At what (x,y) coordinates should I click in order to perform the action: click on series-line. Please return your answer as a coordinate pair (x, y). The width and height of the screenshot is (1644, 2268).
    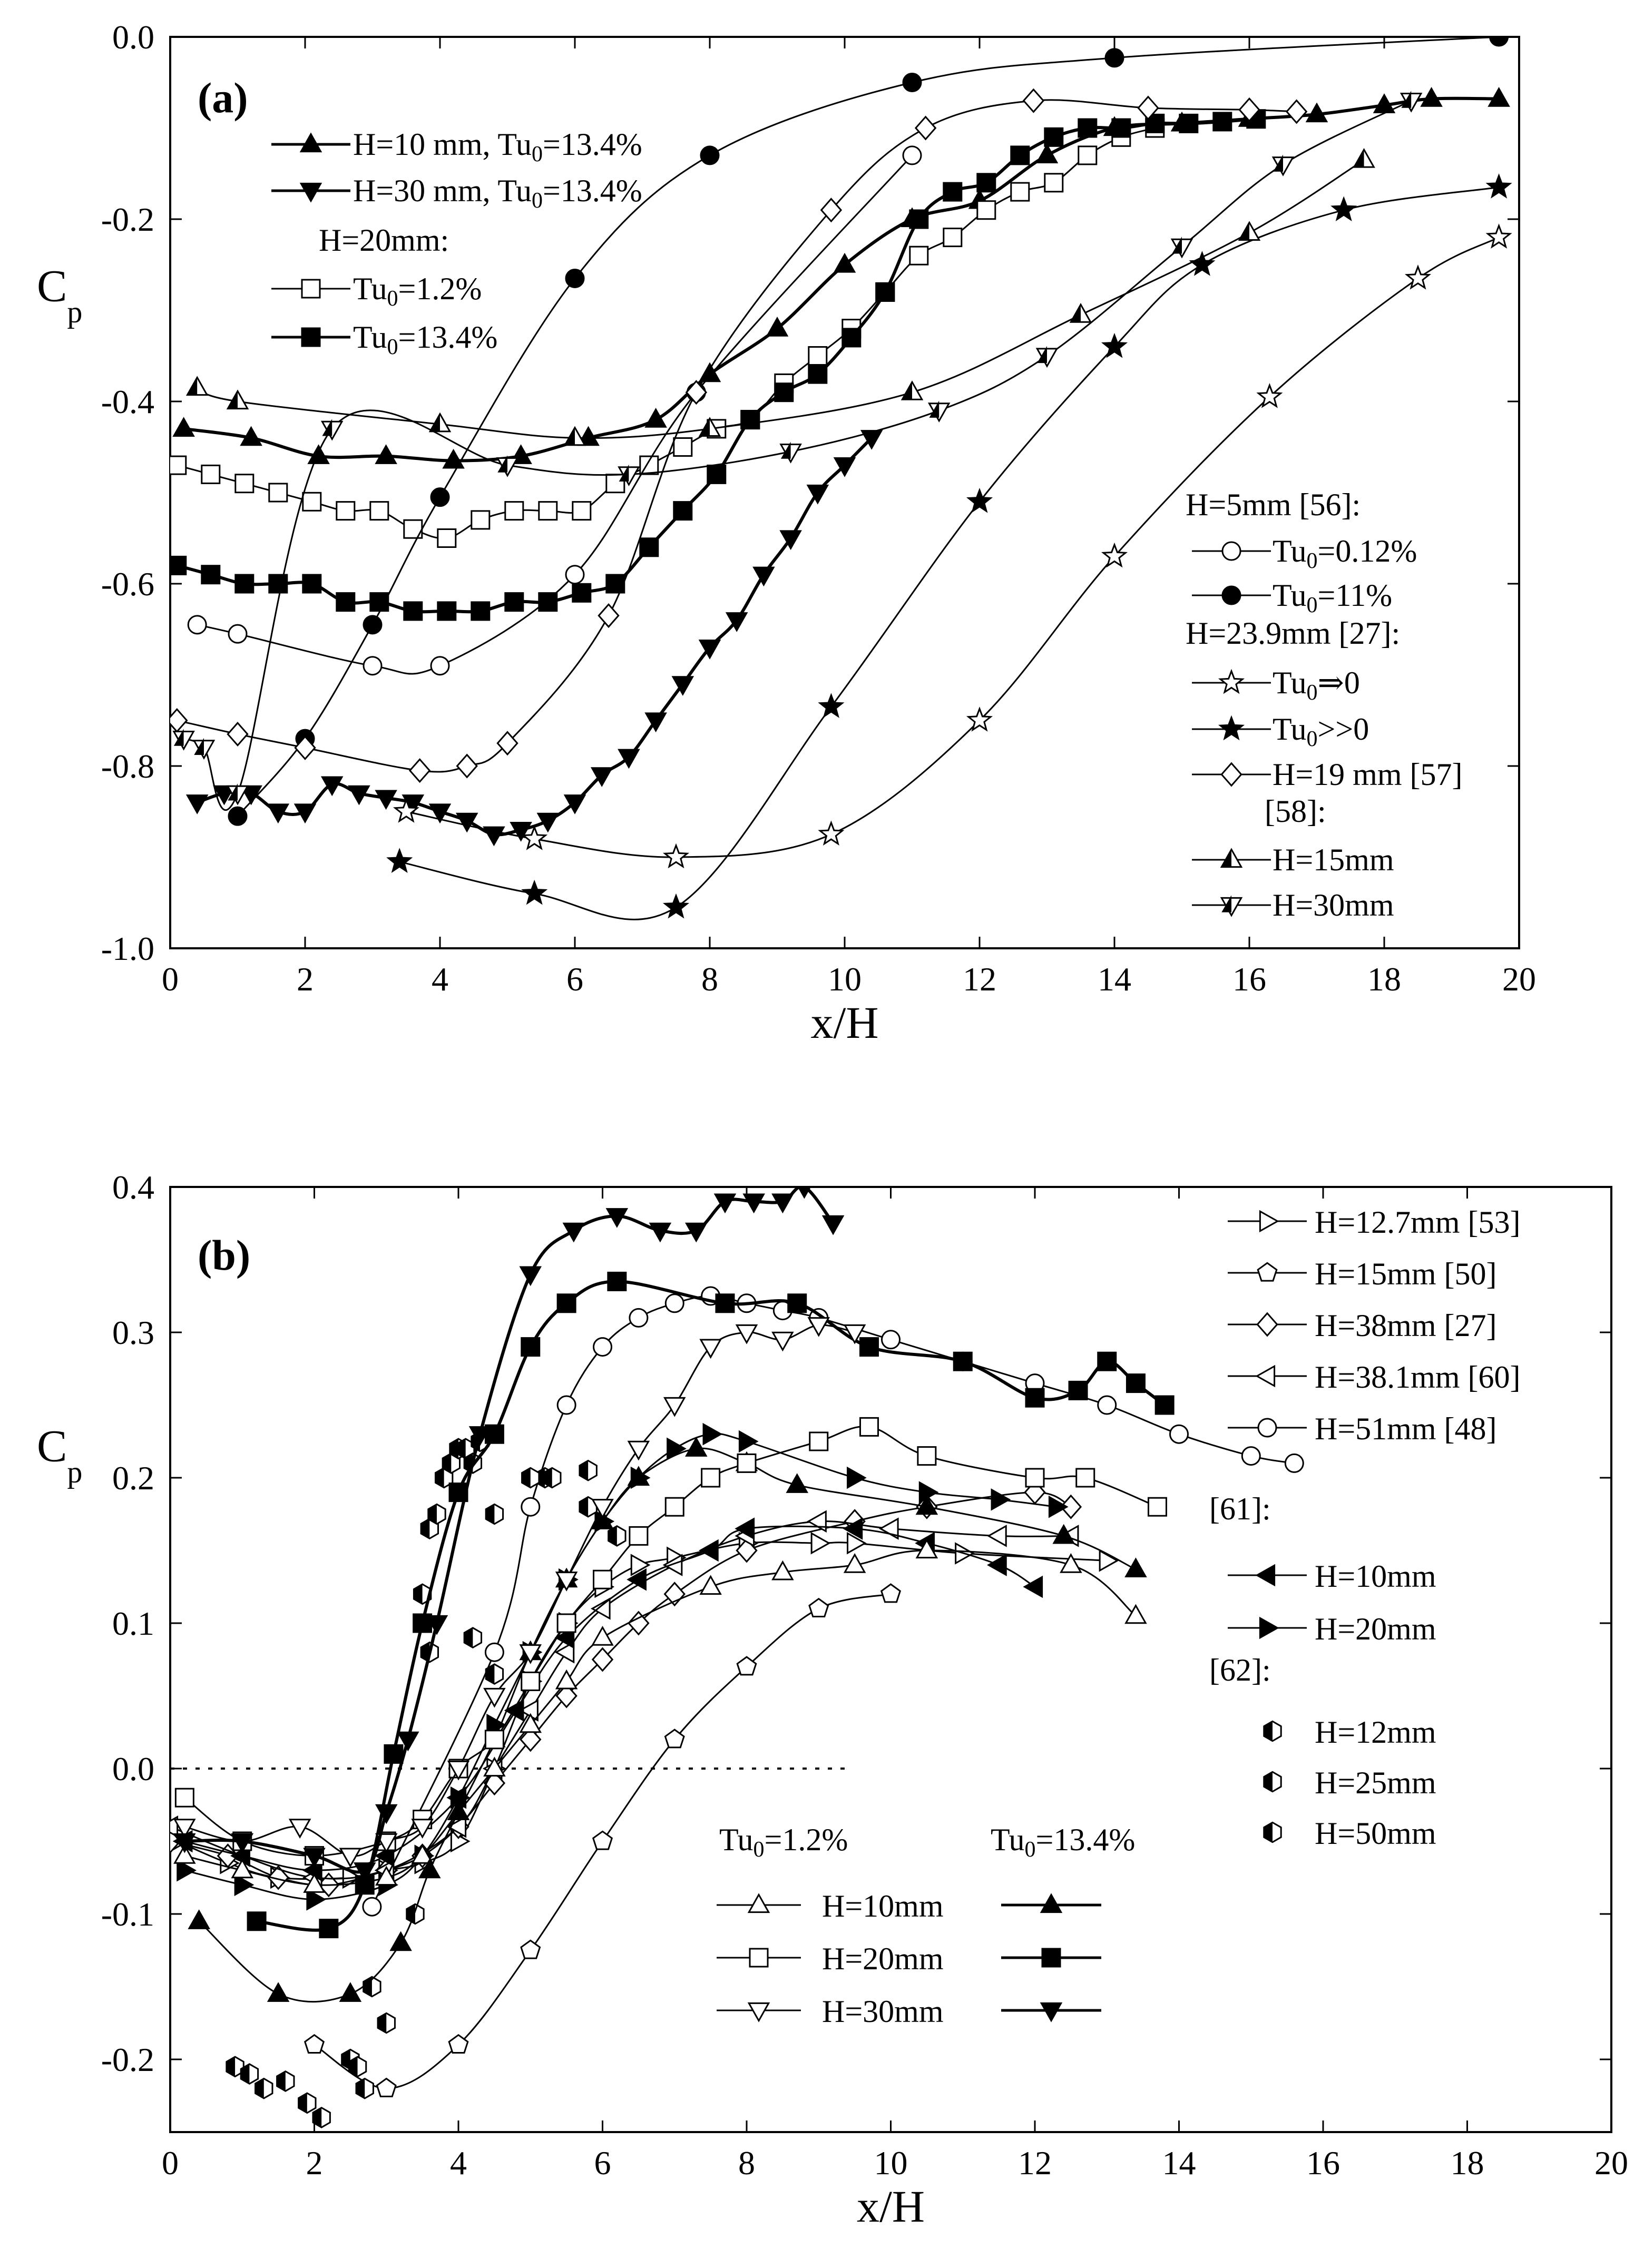
    Looking at the image, I should click on (519, 1590).